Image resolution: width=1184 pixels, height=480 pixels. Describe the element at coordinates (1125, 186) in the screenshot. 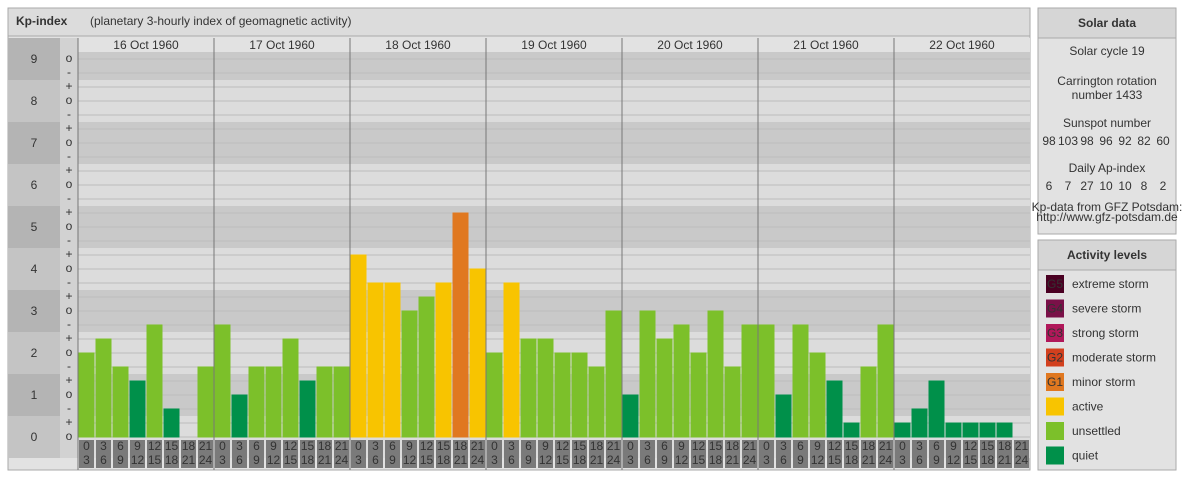

I see `ap-values: 10` at that location.